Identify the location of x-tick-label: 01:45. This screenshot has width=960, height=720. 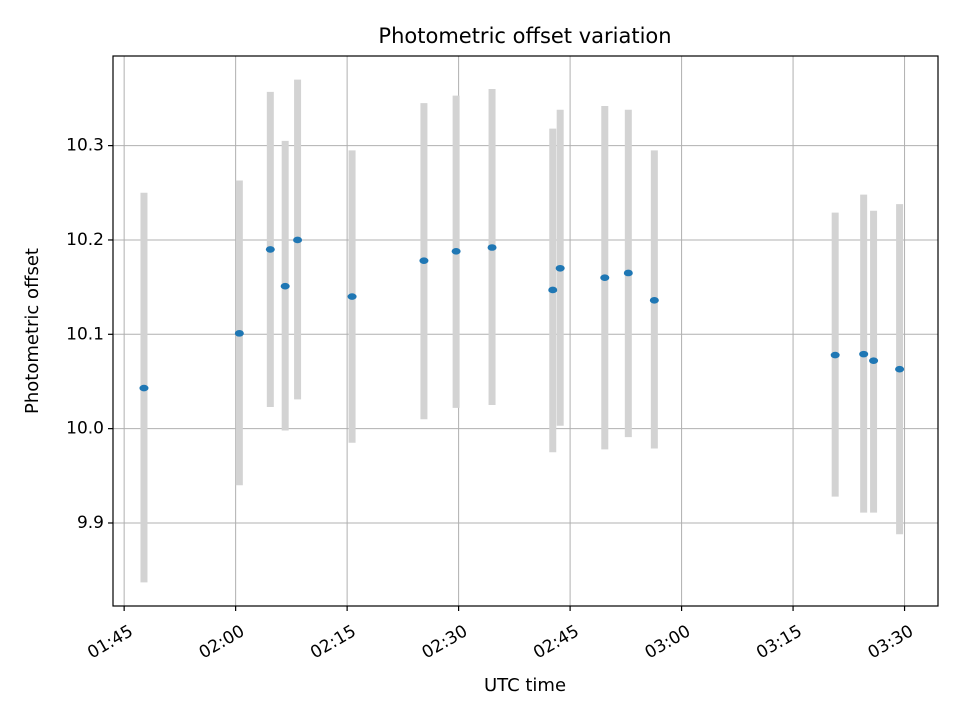
(110, 642).